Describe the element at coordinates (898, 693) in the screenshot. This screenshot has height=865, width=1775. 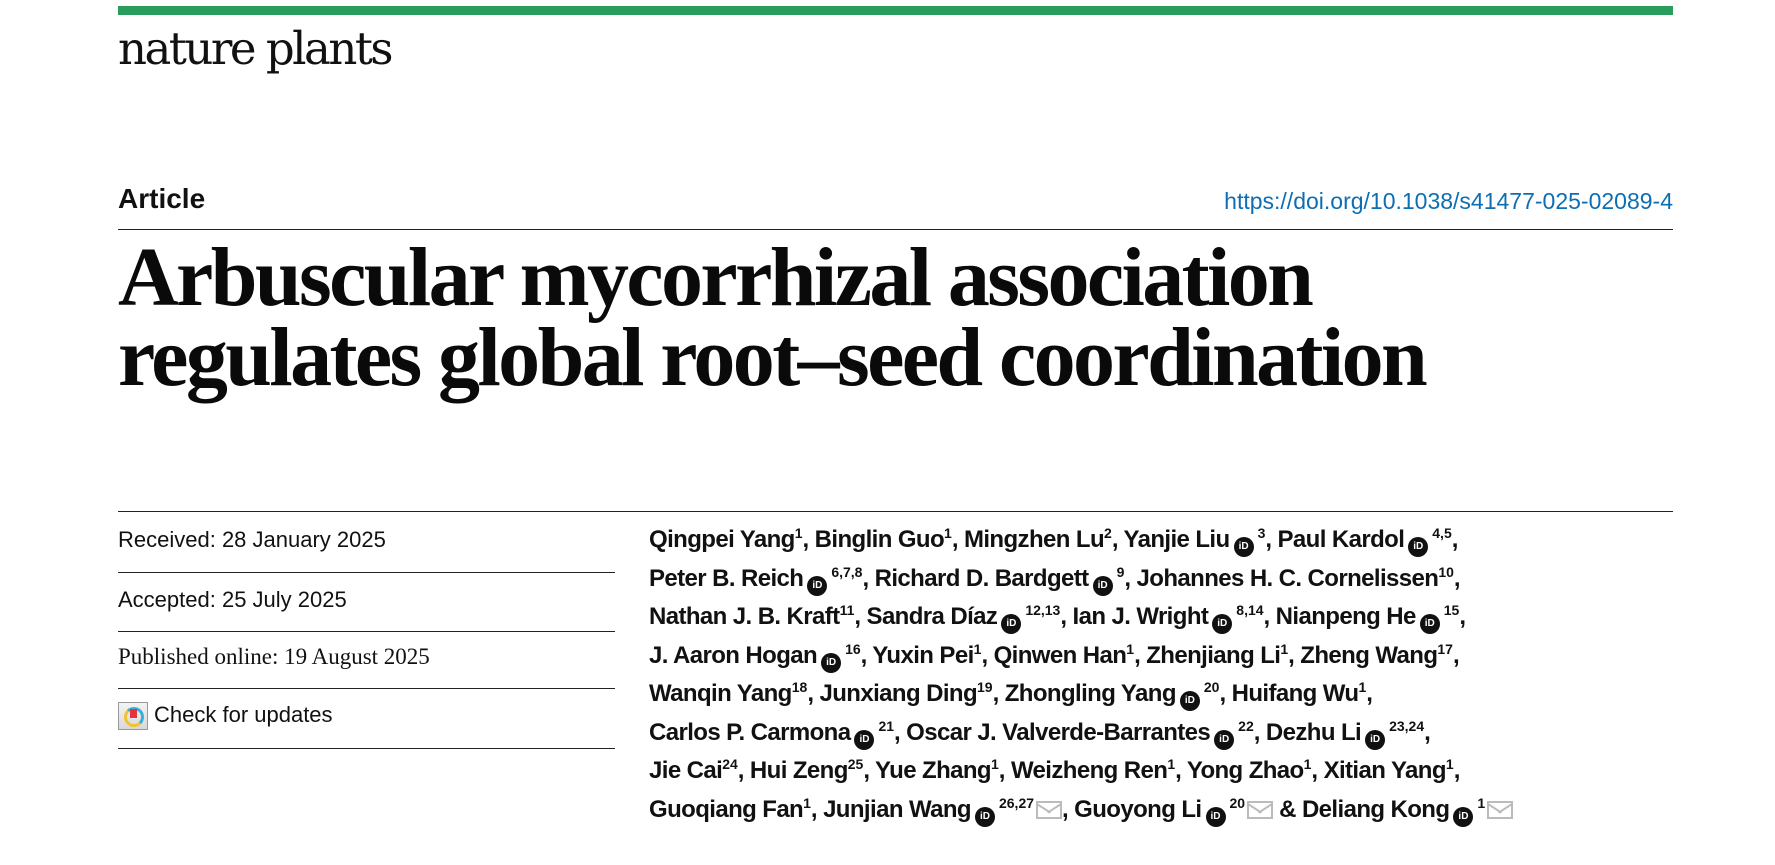
I see `author-name: Junxiang Ding` at that location.